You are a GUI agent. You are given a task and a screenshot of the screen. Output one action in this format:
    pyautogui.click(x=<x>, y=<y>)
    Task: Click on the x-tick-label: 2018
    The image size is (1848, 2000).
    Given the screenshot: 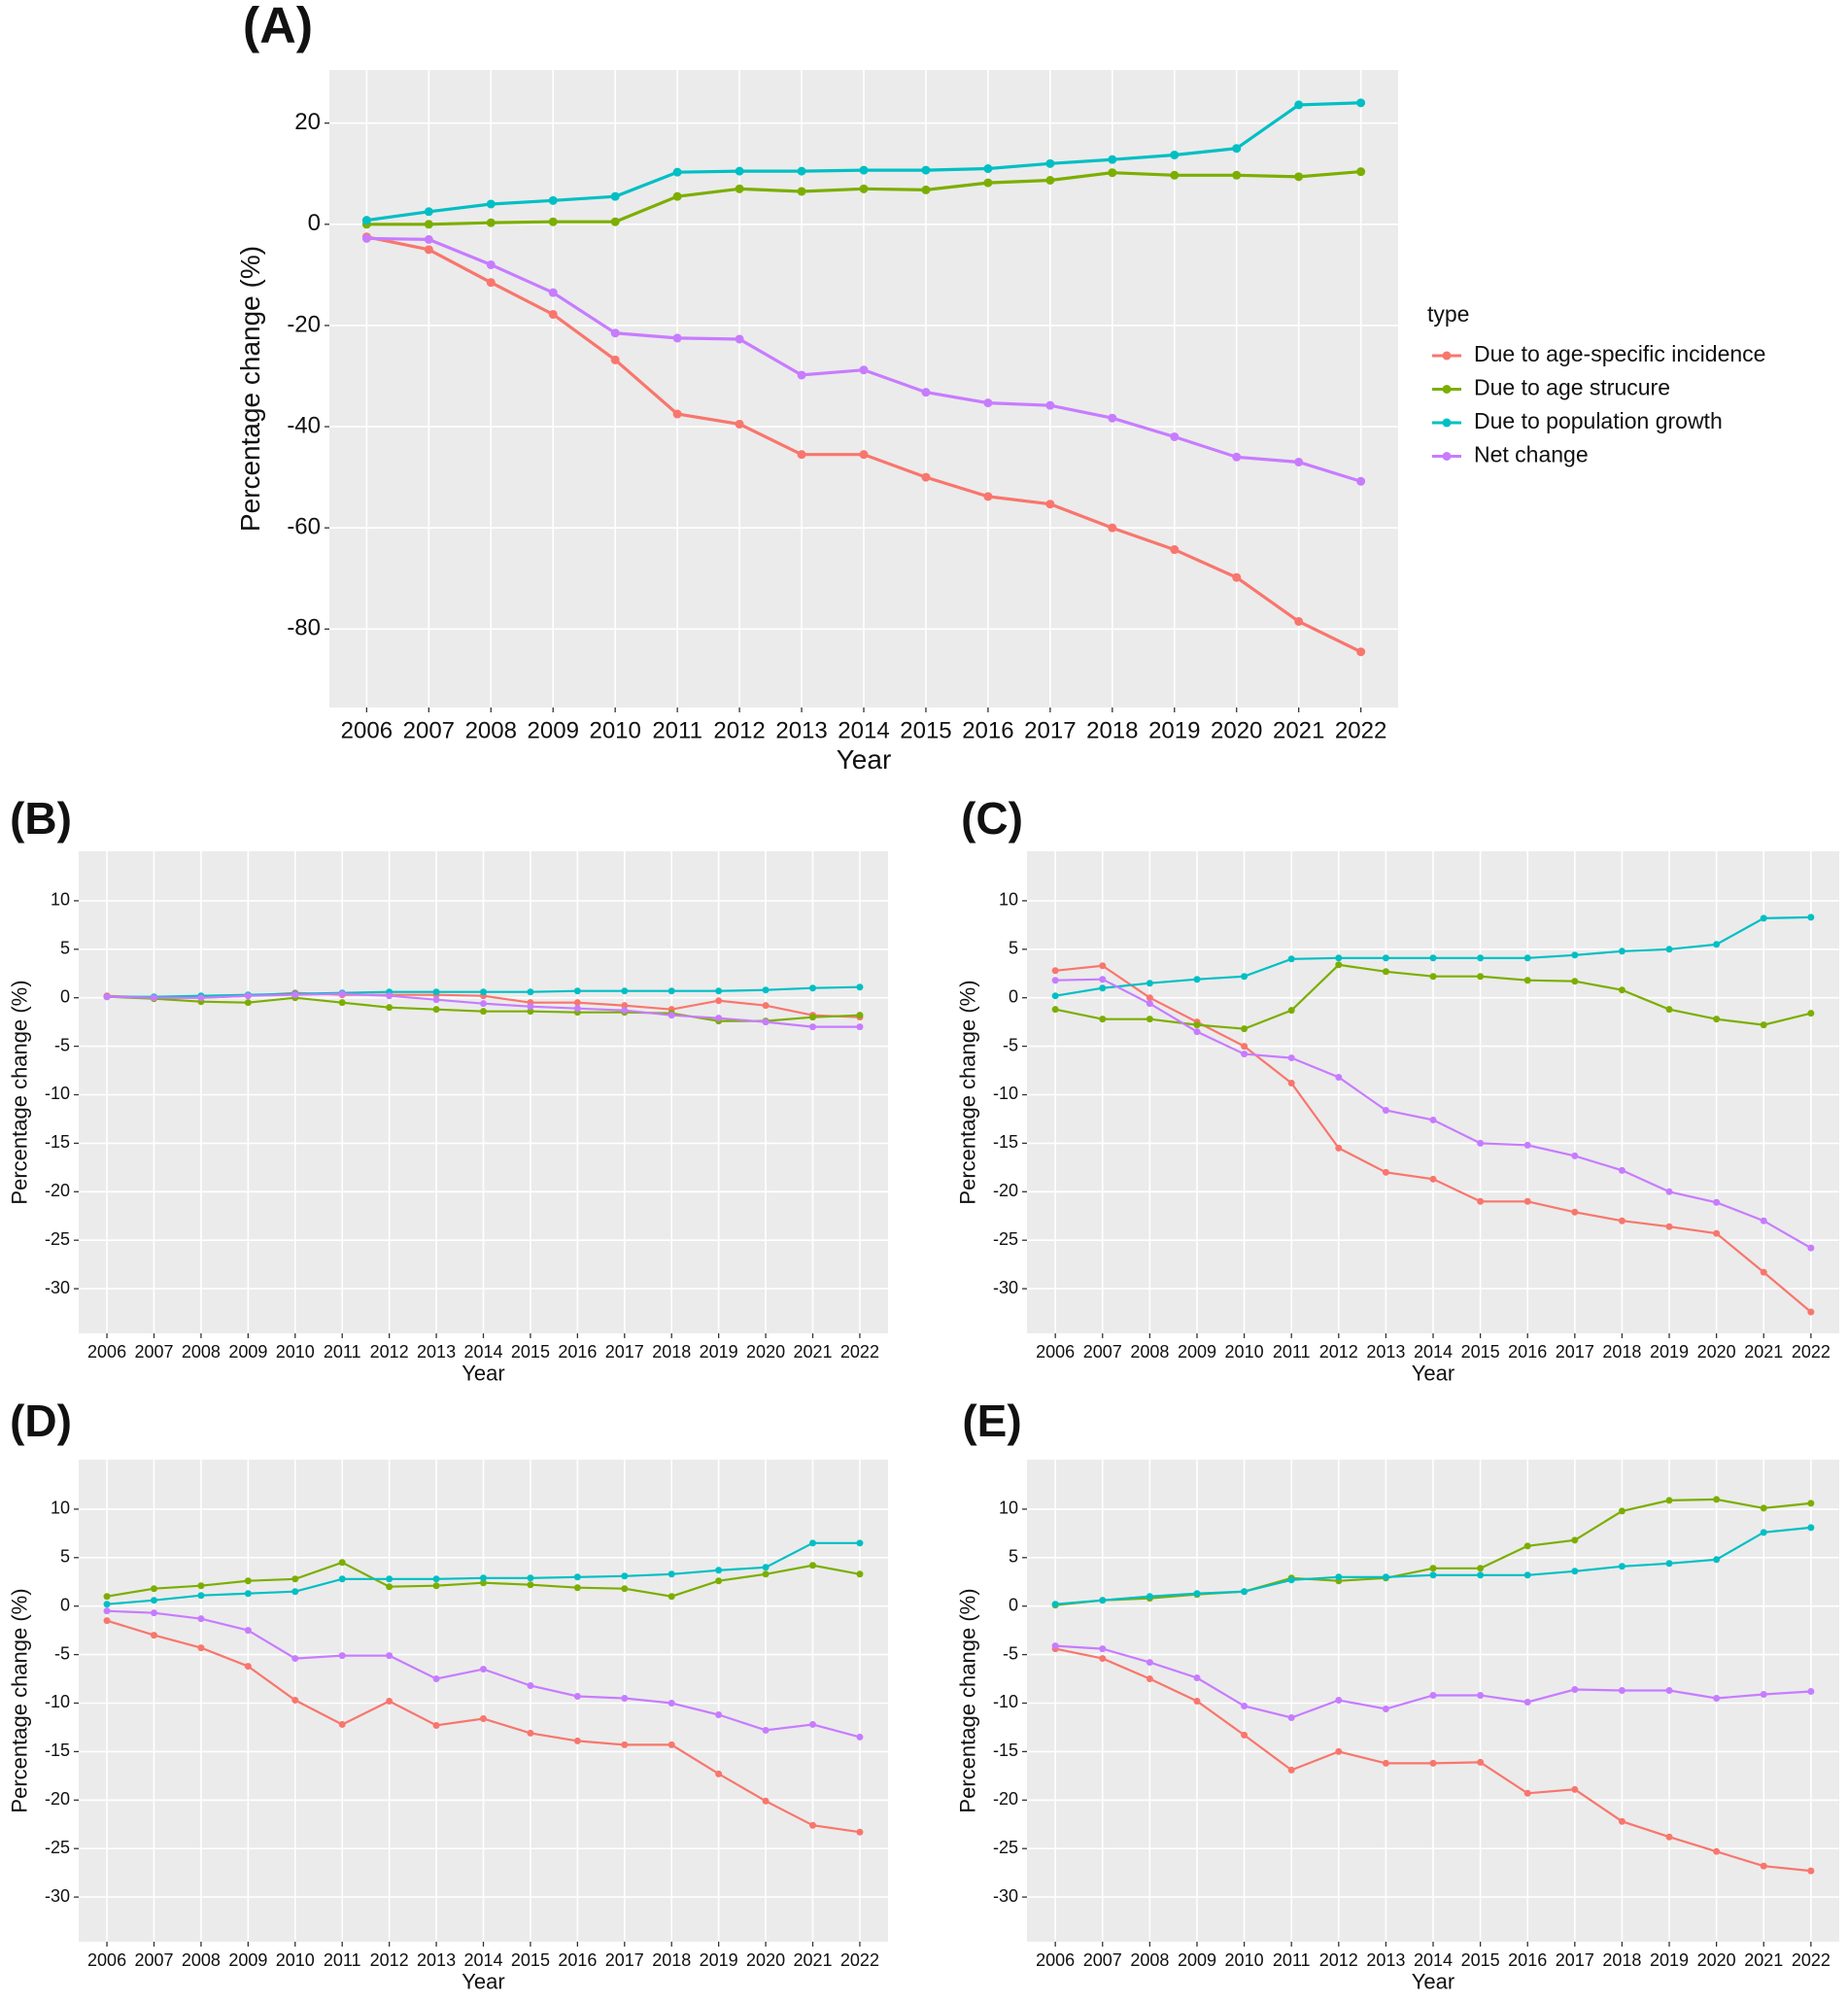 What is the action you would take?
    pyautogui.click(x=1621, y=1352)
    